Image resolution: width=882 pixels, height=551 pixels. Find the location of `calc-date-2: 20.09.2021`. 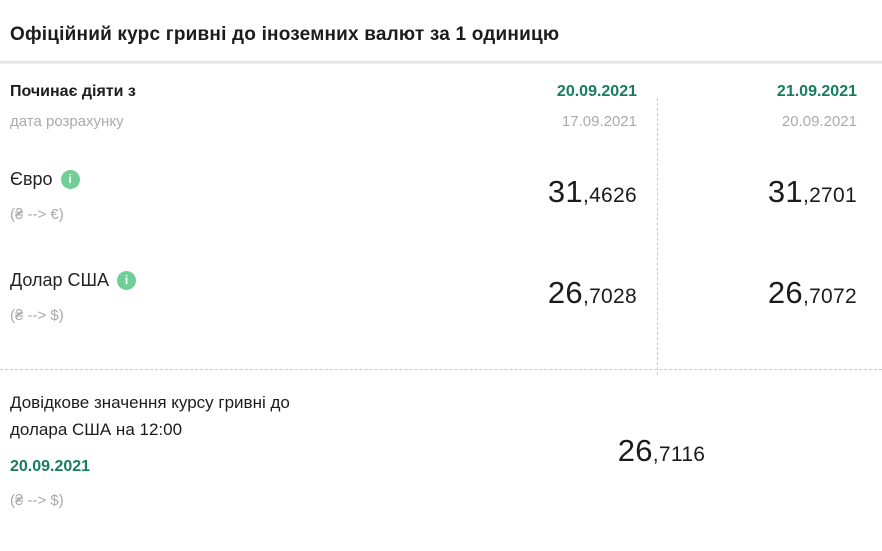

calc-date-2: 20.09.2021 is located at coordinates (819, 121).